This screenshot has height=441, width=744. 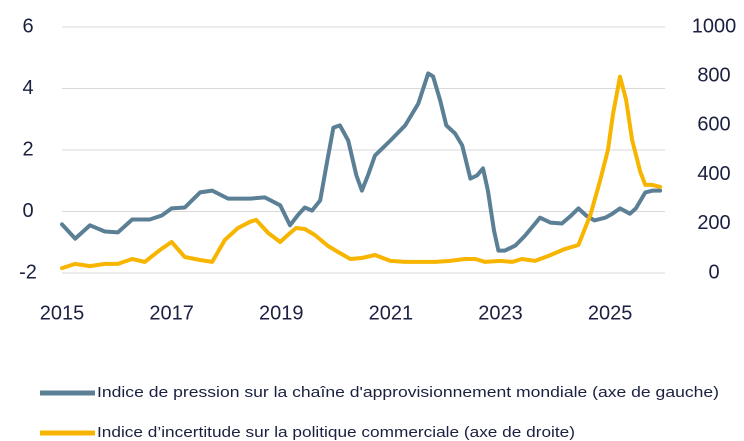 I want to click on y2-tick-label: 200, so click(x=713, y=223).